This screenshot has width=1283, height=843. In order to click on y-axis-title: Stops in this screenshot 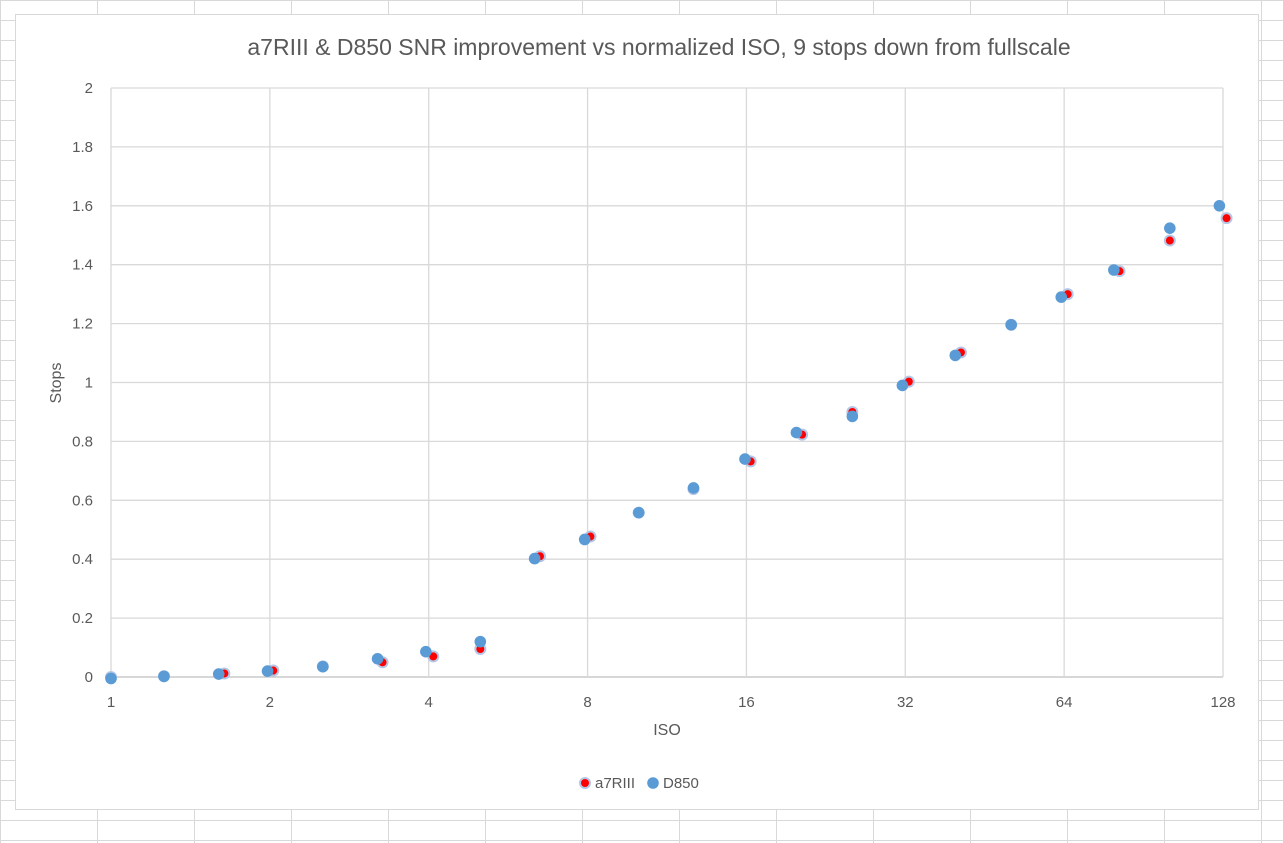, I will do `click(56, 383)`.